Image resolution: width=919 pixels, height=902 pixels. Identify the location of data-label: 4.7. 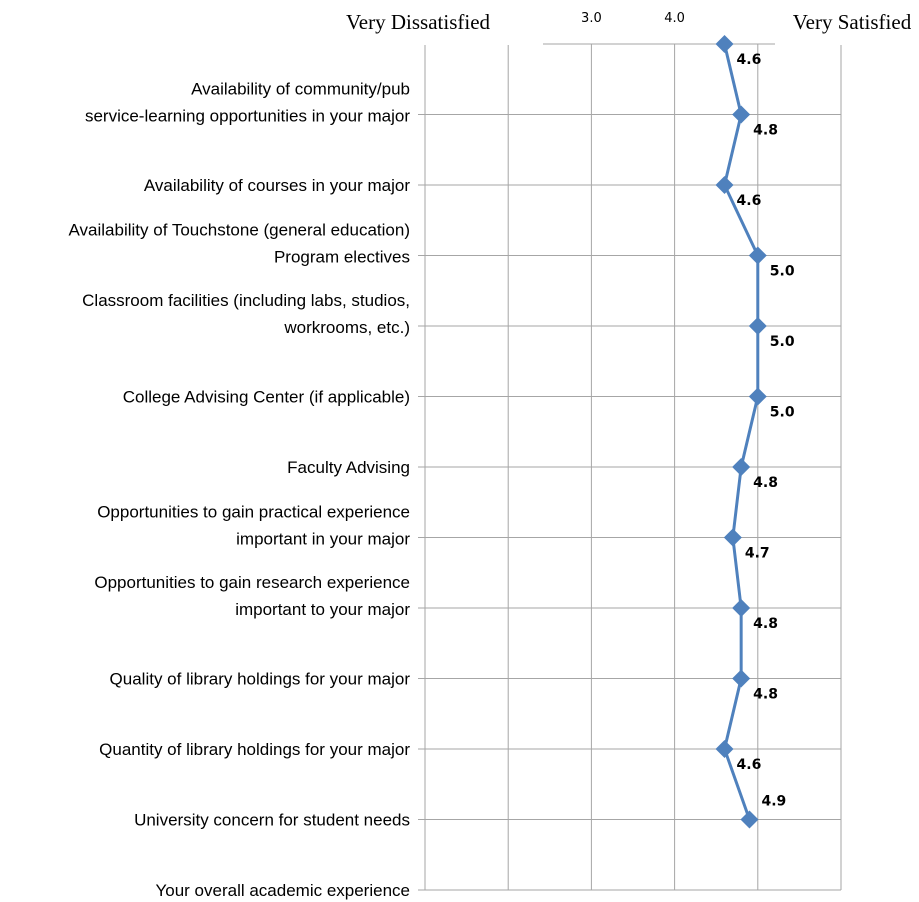
(757, 554).